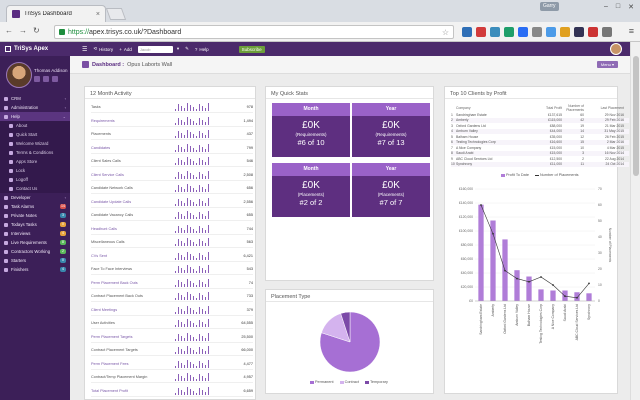 The image size is (640, 400). What do you see at coordinates (254, 32) in the screenshot?
I see `address-bar: https://apex.trisys.co.uk/?Dashboard ☆` at bounding box center [254, 32].